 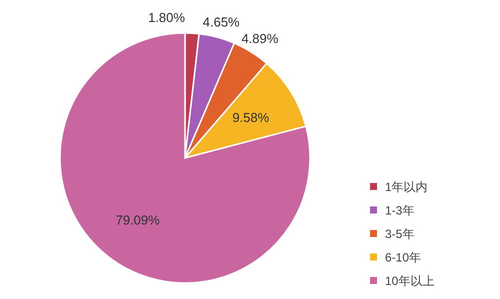 What do you see at coordinates (167, 17) in the screenshot?
I see `data-label: 1.80%` at bounding box center [167, 17].